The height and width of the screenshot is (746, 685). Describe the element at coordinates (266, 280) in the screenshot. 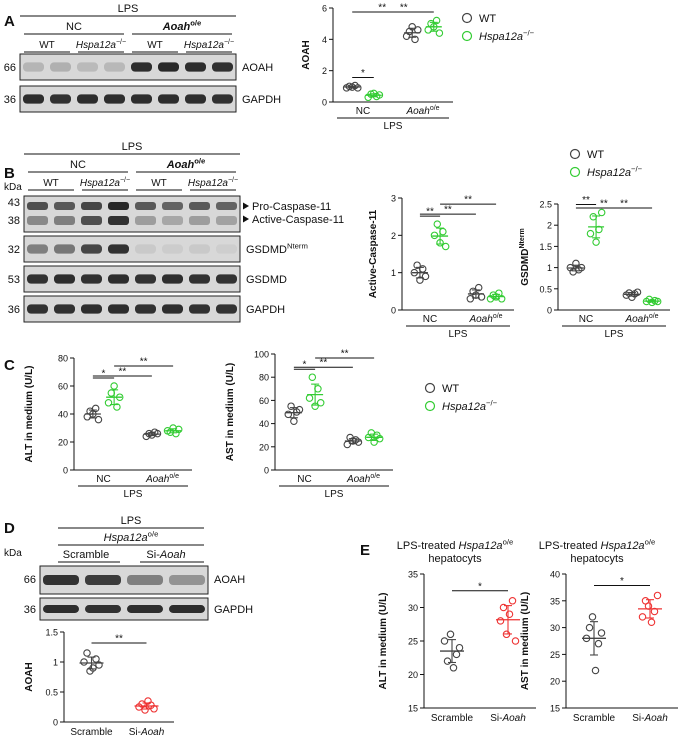

I see `blot-label: GSDMD` at that location.